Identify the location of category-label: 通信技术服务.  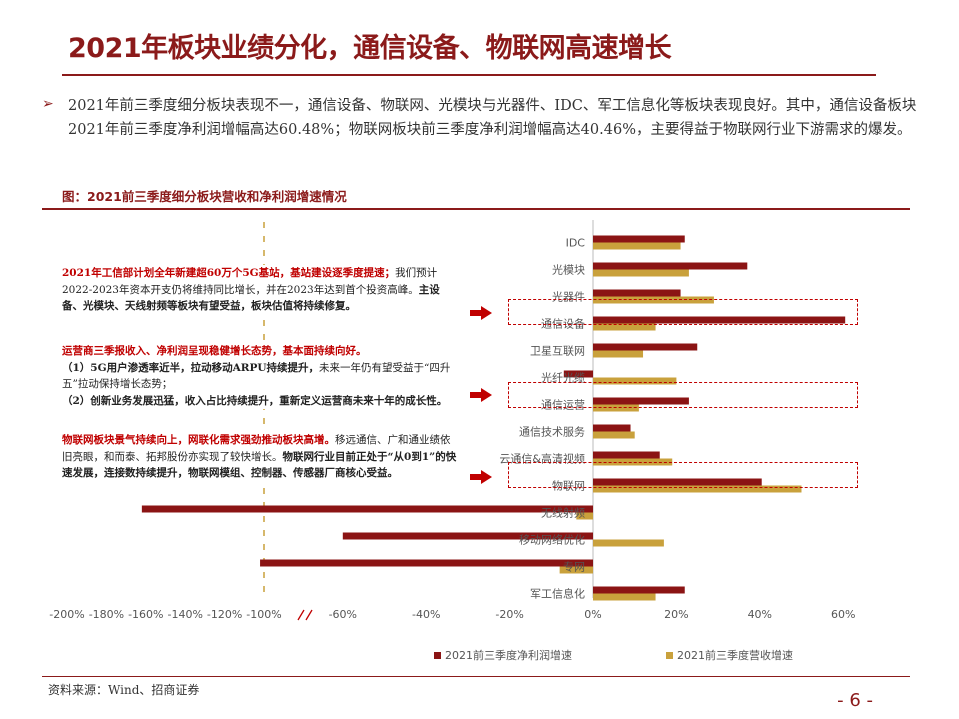
(552, 432).